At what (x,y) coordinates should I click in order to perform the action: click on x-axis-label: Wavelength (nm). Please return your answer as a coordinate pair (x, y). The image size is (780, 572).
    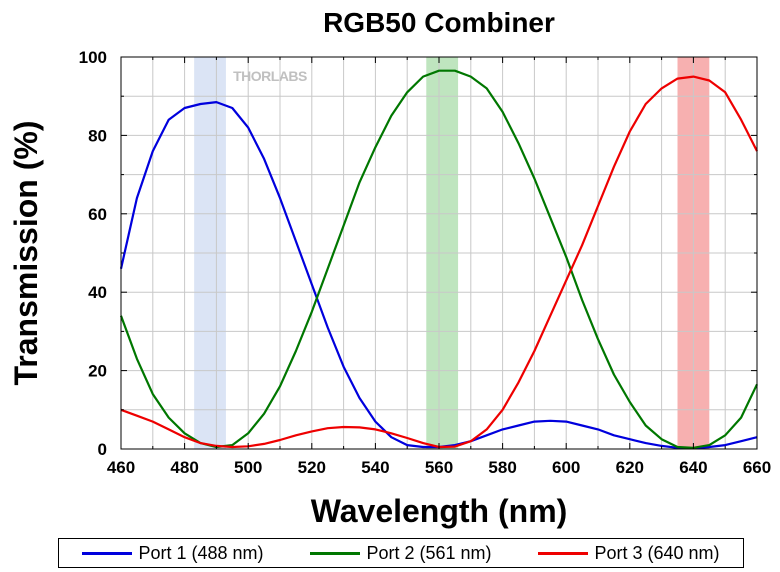
    Looking at the image, I should click on (439, 511).